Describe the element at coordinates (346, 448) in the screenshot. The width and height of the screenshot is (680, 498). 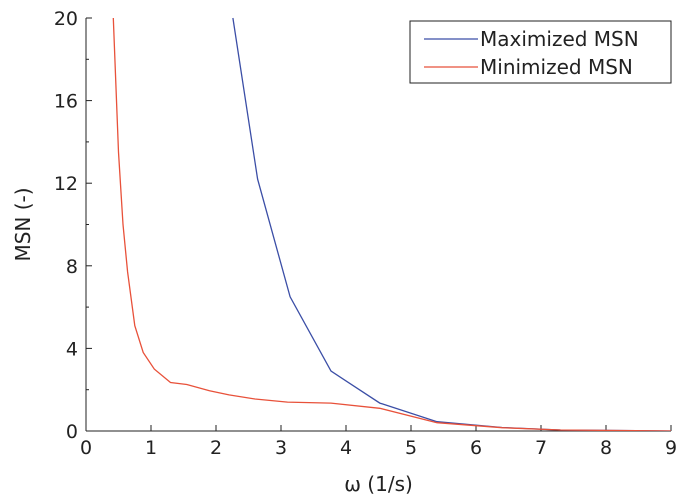
I see `x-tick-label: 4` at that location.